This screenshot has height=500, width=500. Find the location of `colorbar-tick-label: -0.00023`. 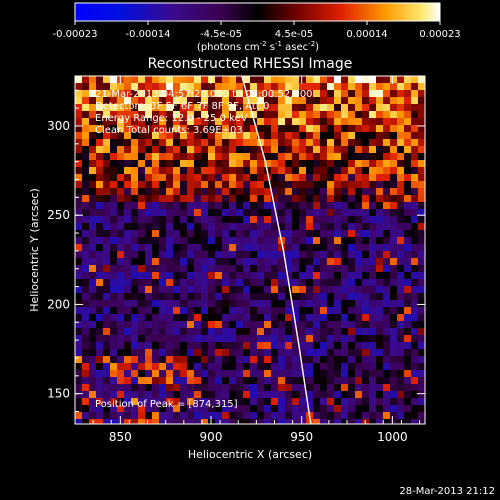

colorbar-tick-label: -0.00023 is located at coordinates (75, 34).